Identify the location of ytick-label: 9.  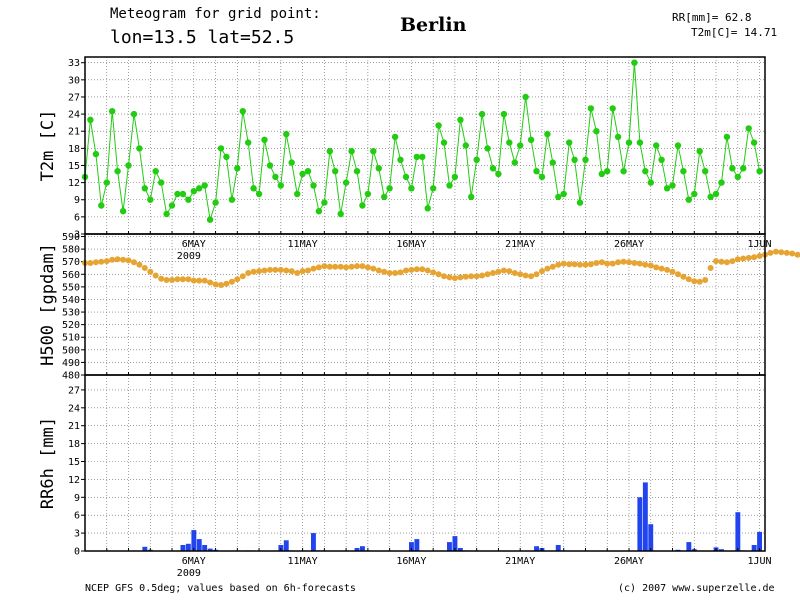
(77, 200).